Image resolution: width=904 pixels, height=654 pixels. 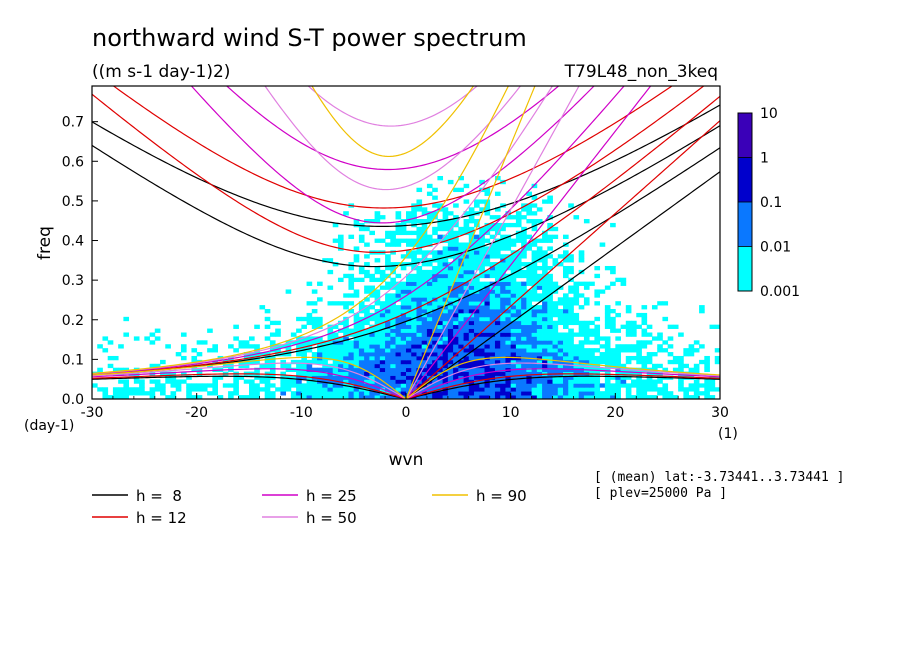 What do you see at coordinates (528, 242) in the screenshot?
I see `dispersion-curve-kelvin-h25` at bounding box center [528, 242].